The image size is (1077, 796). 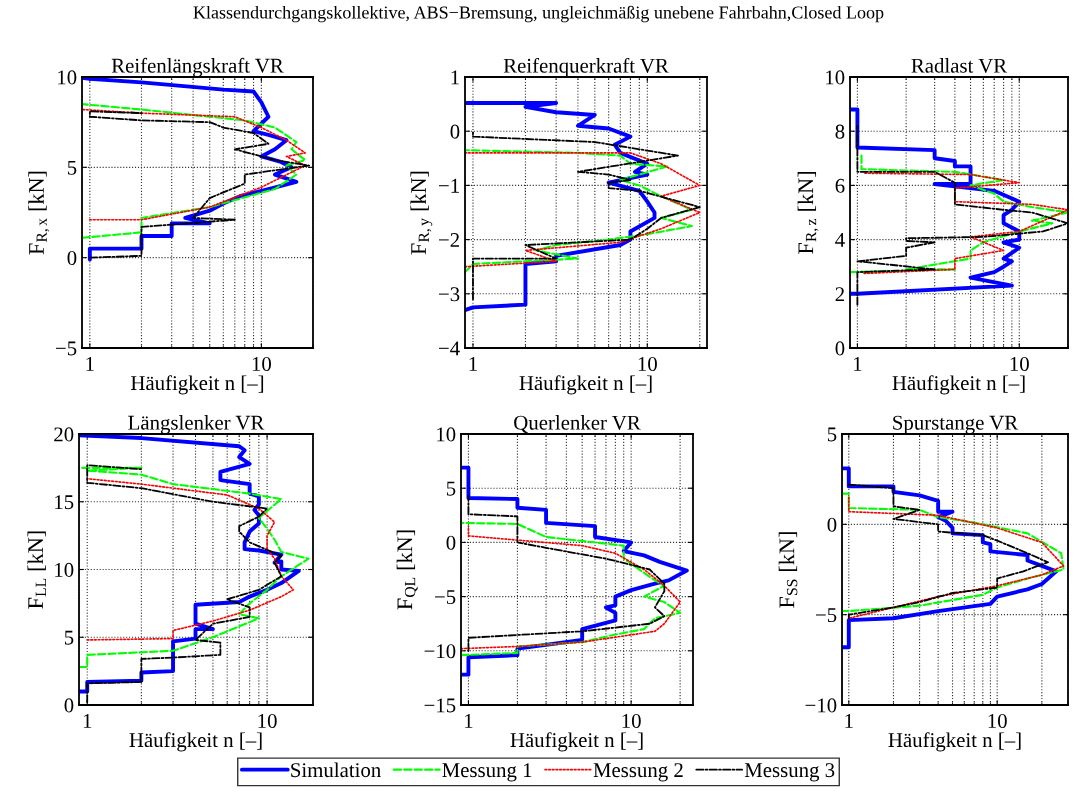 I want to click on y-tick-label: 20, so click(x=64, y=434).